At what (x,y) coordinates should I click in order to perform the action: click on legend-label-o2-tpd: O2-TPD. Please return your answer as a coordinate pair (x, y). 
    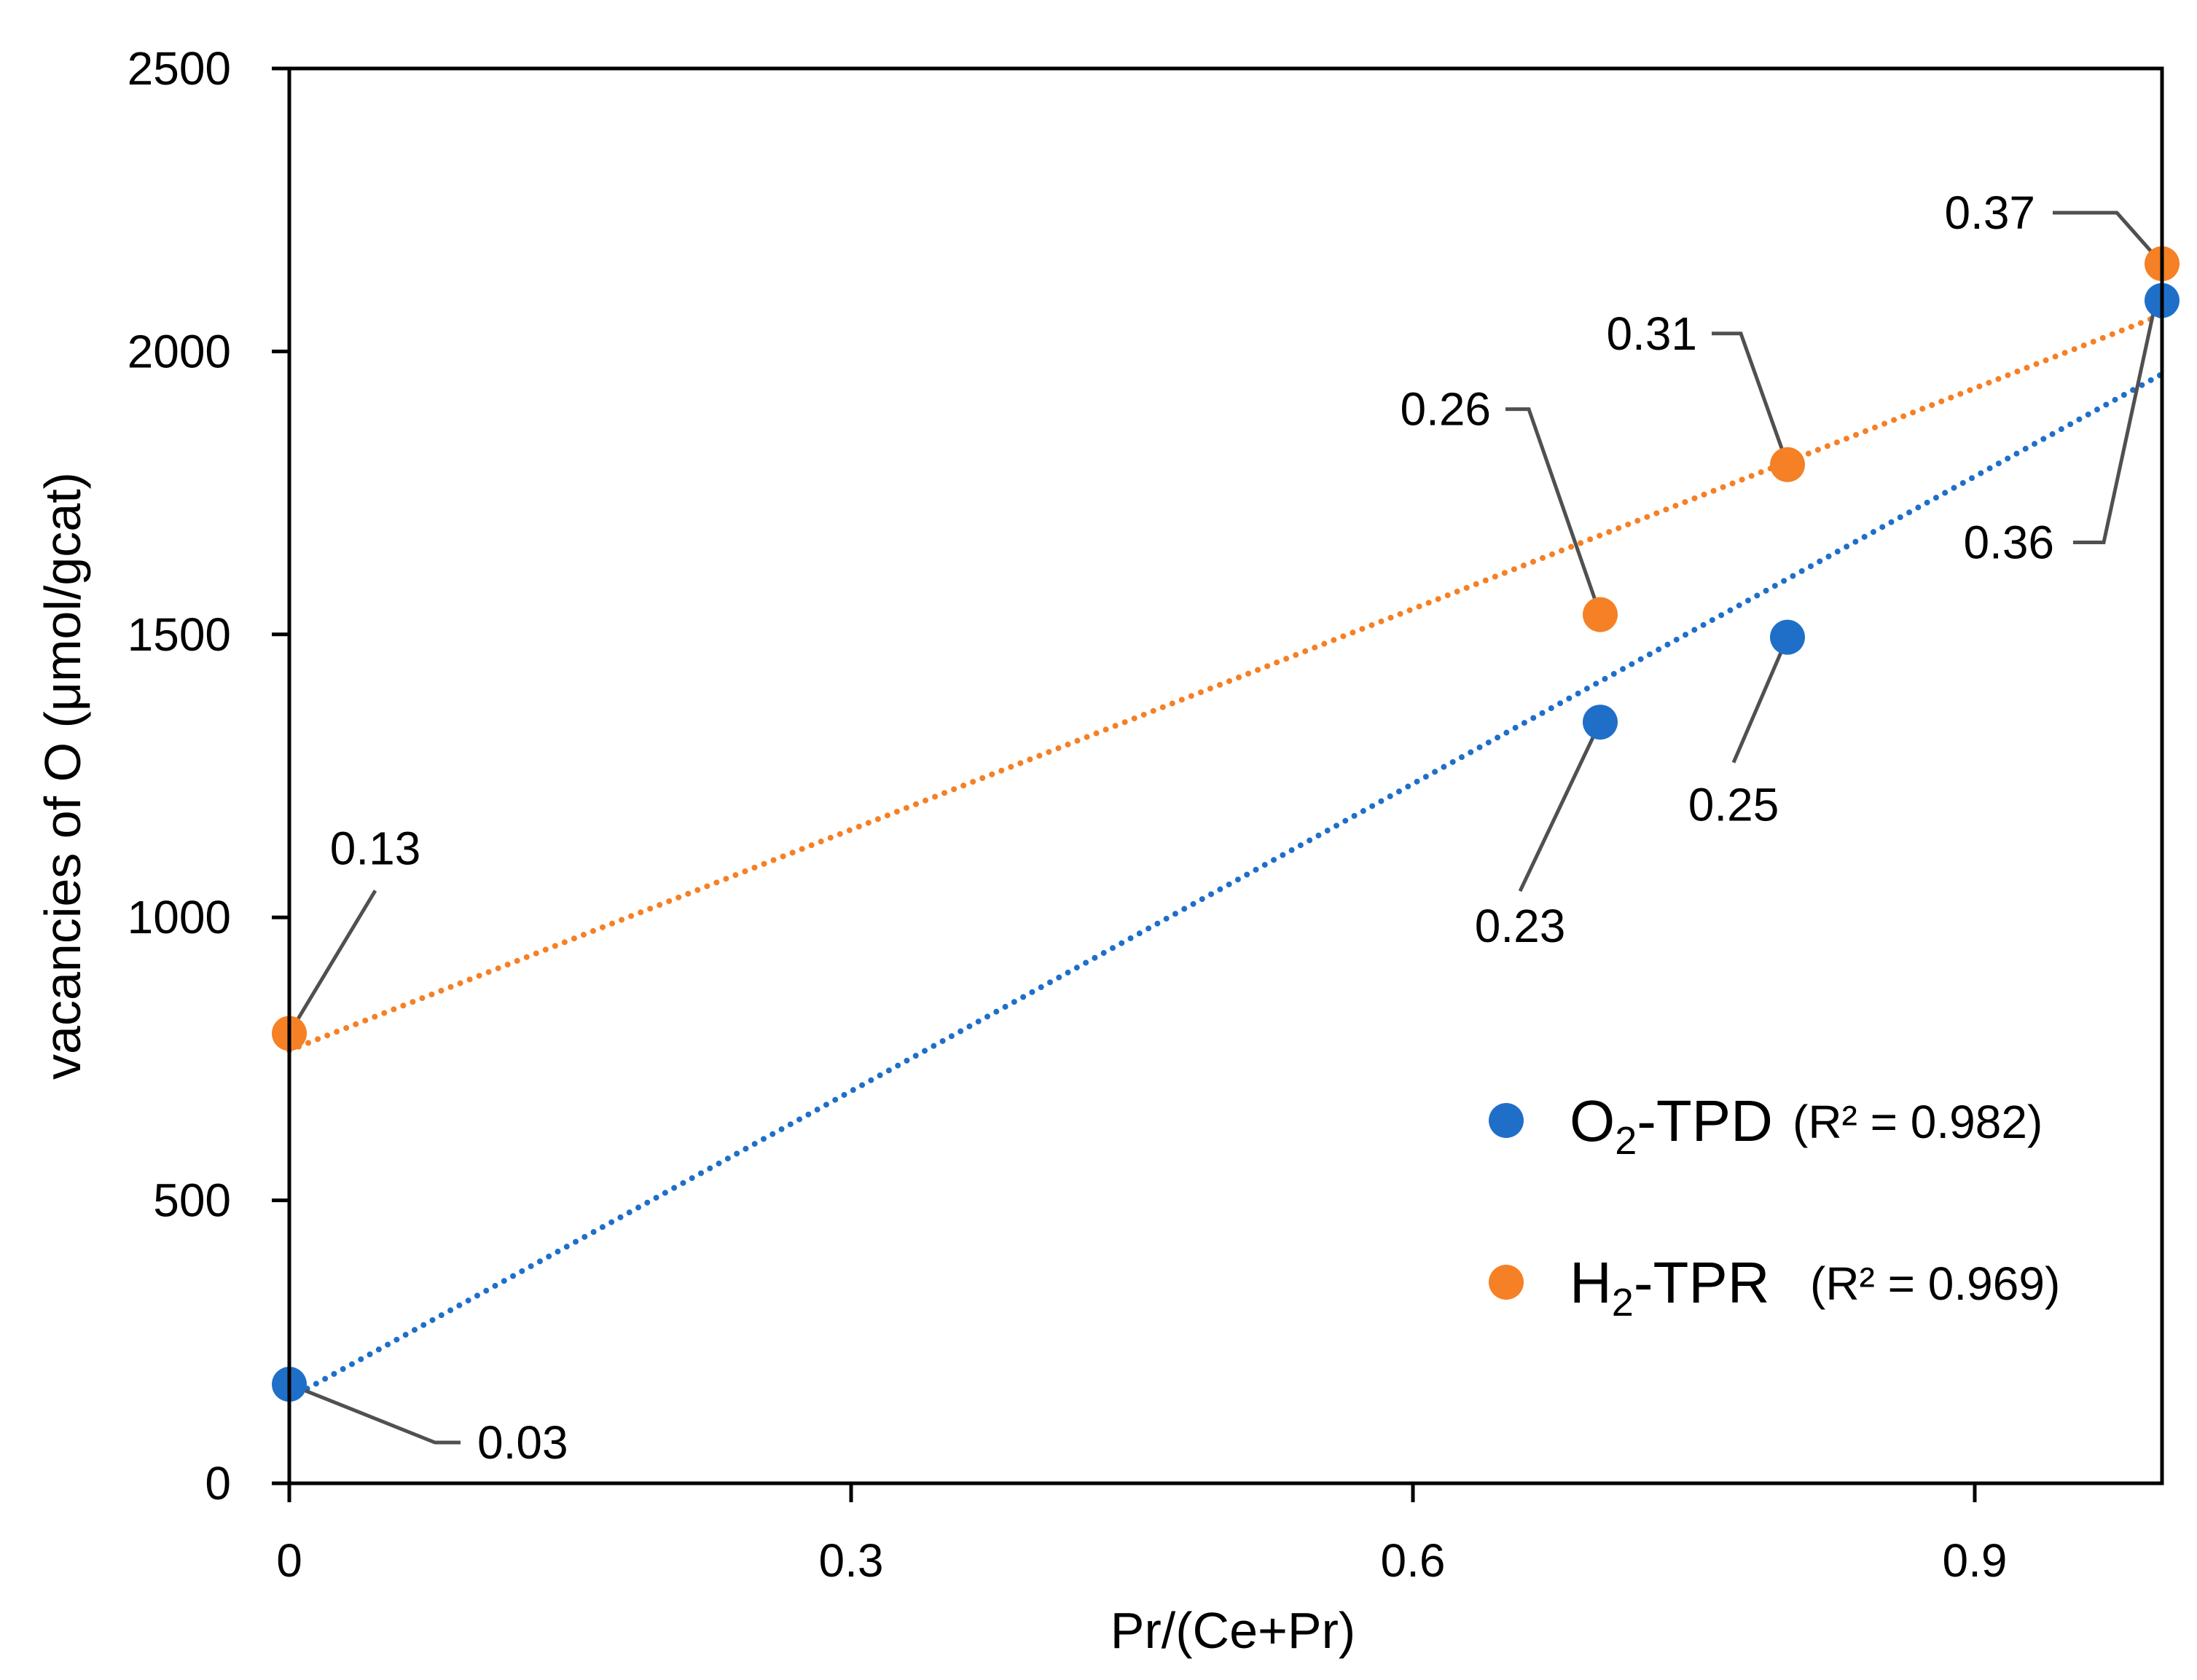
    Looking at the image, I should click on (1672, 1125).